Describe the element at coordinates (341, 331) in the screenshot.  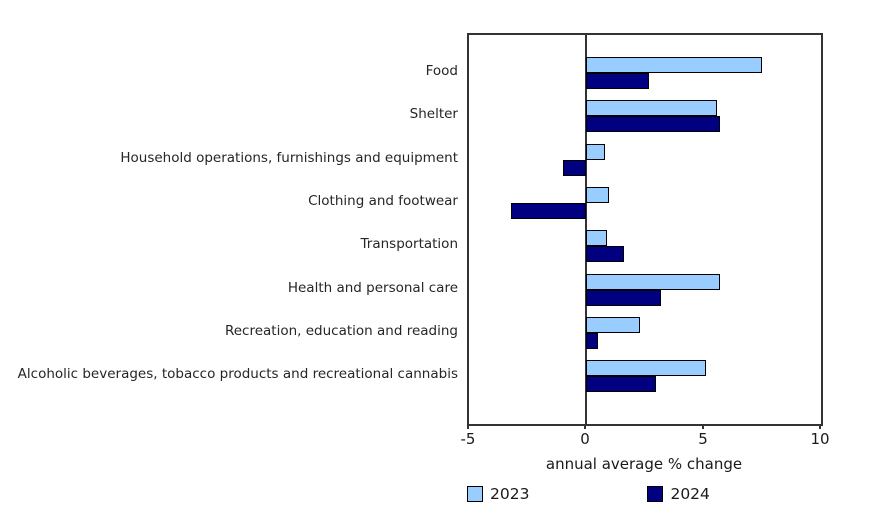
I see `category-label-6: Recreation, education and reading` at that location.